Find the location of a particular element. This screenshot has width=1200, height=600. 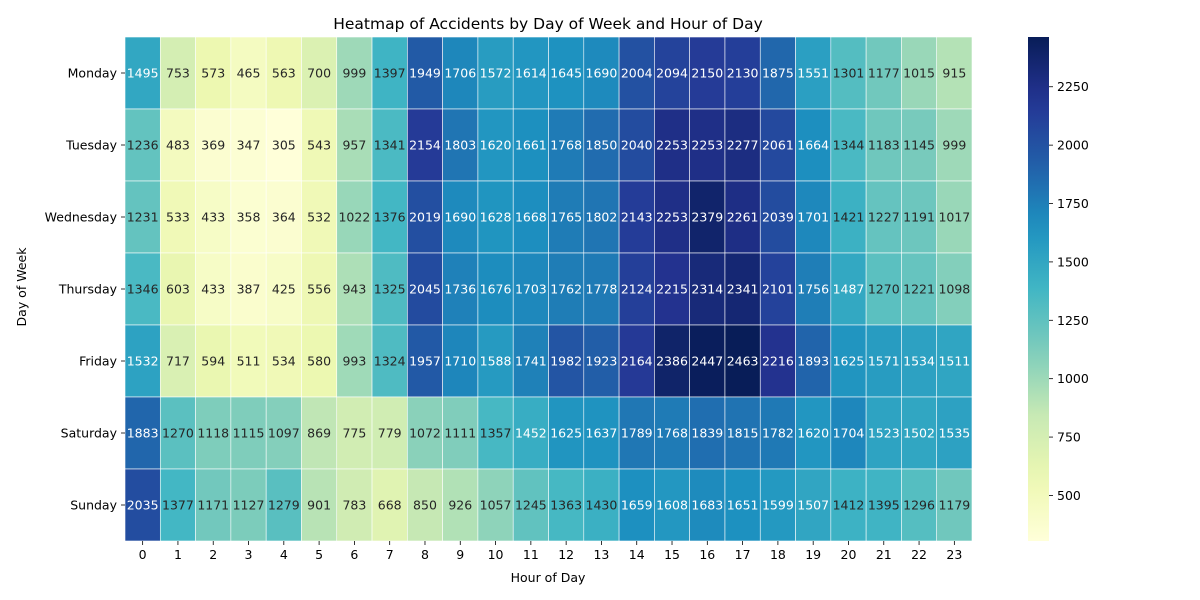

colorbar-tick-label: 2000 is located at coordinates (1073, 145).